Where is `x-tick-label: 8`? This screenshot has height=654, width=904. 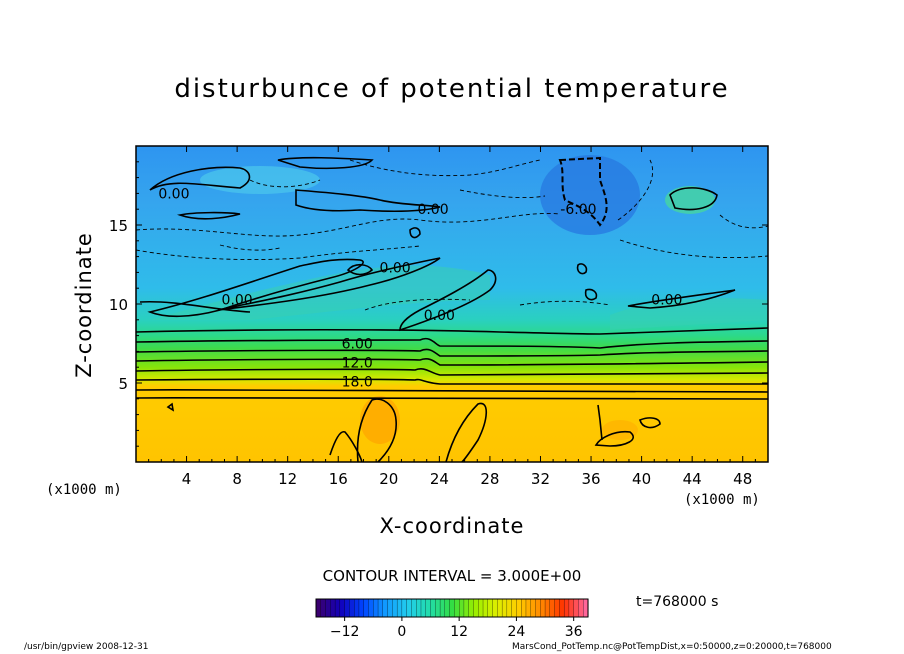 x-tick-label: 8 is located at coordinates (237, 479).